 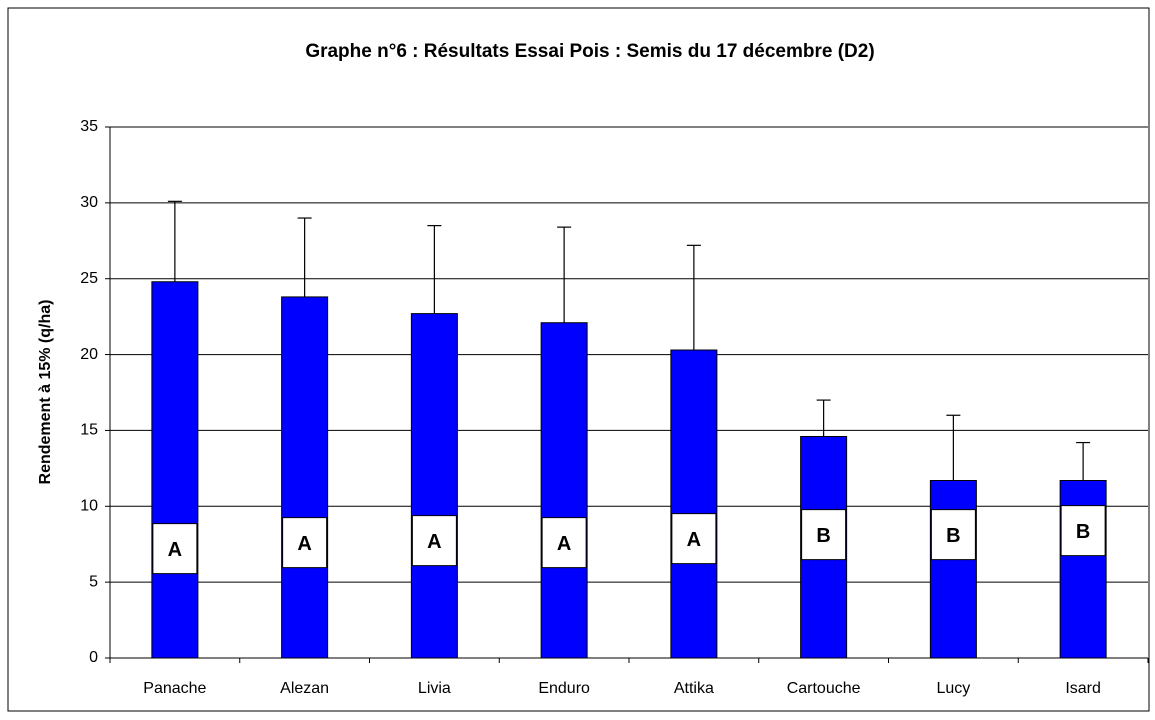 What do you see at coordinates (564, 688) in the screenshot?
I see `x-tick-label: Enduro` at bounding box center [564, 688].